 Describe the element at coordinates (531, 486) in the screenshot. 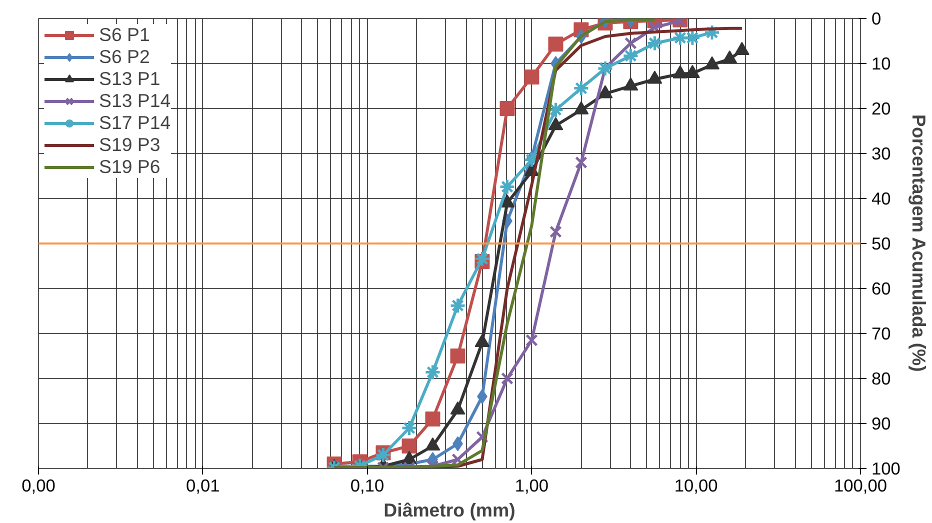

I see `x-tick-label: 1,00` at that location.